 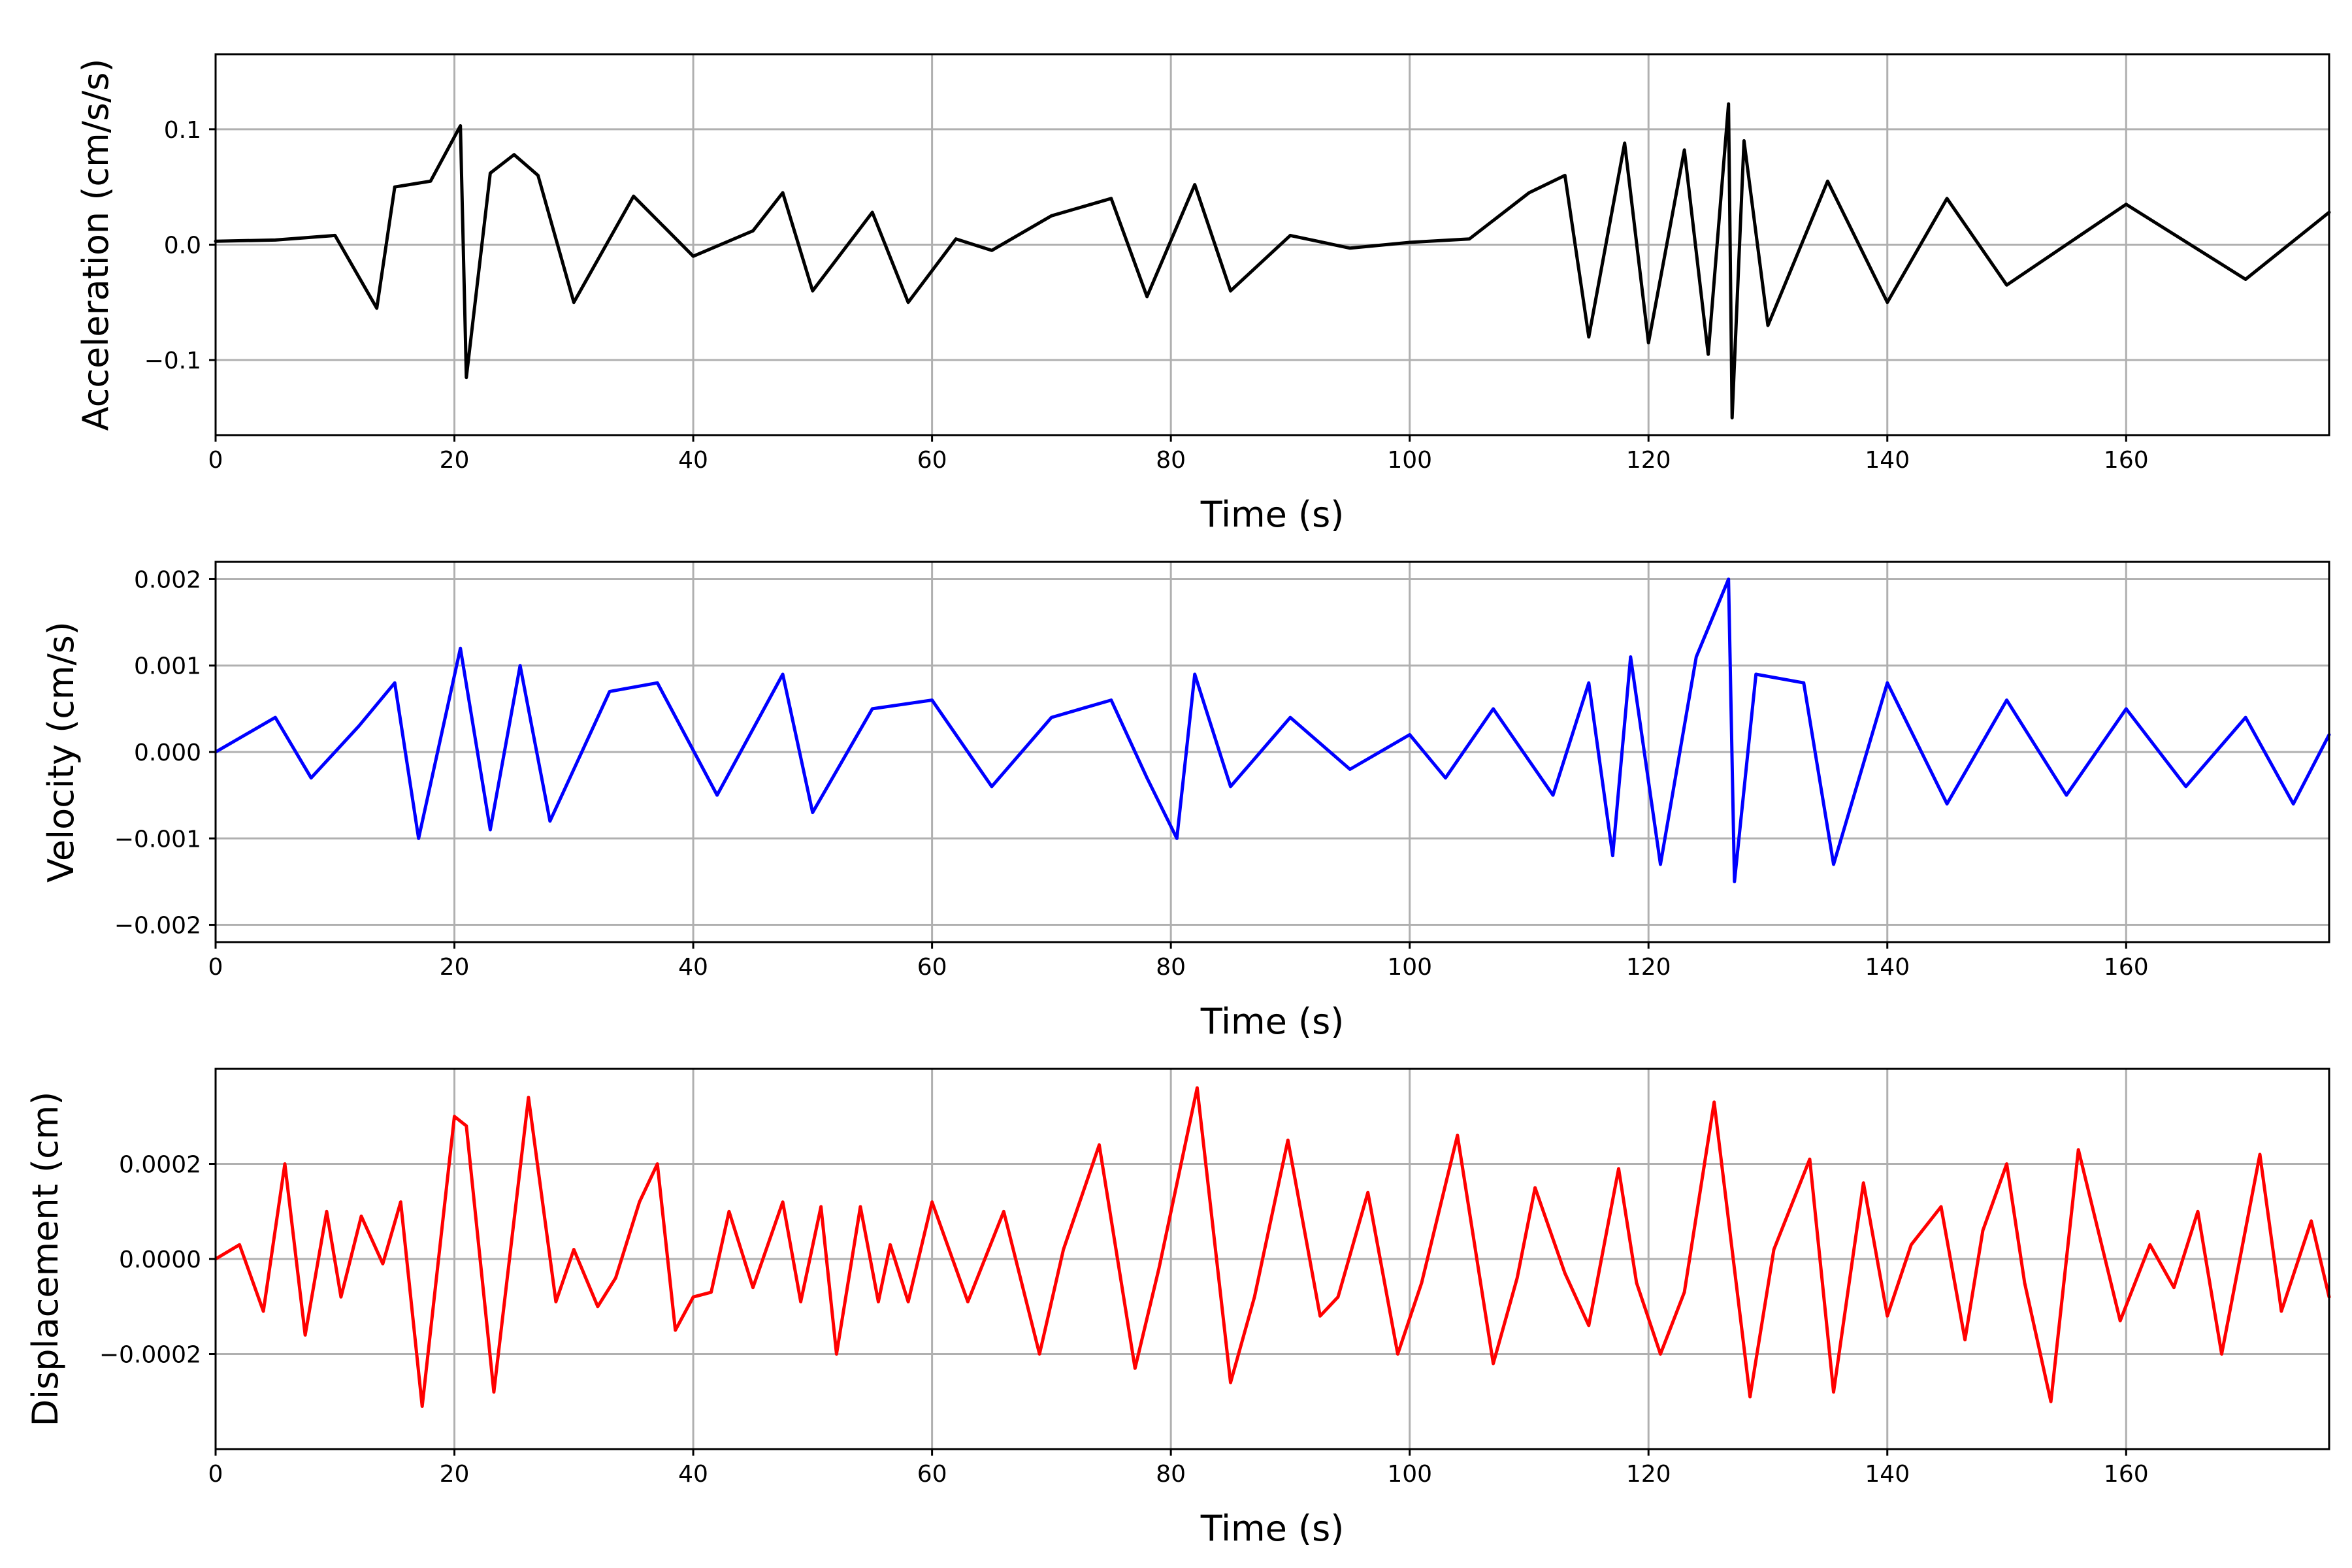 I want to click on velocity-y-tick-label: 0.002, so click(x=167, y=579).